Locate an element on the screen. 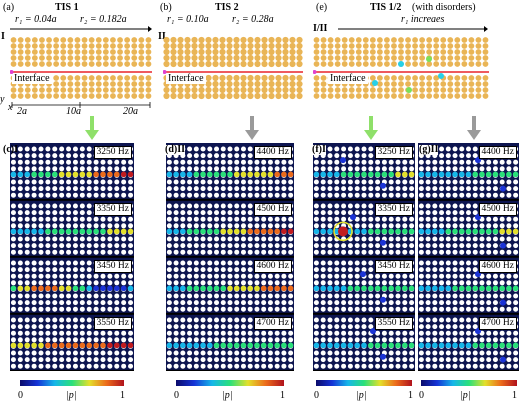 The width and height of the screenshot is (522, 403). interface-label-a: Interface is located at coordinates (32, 78).